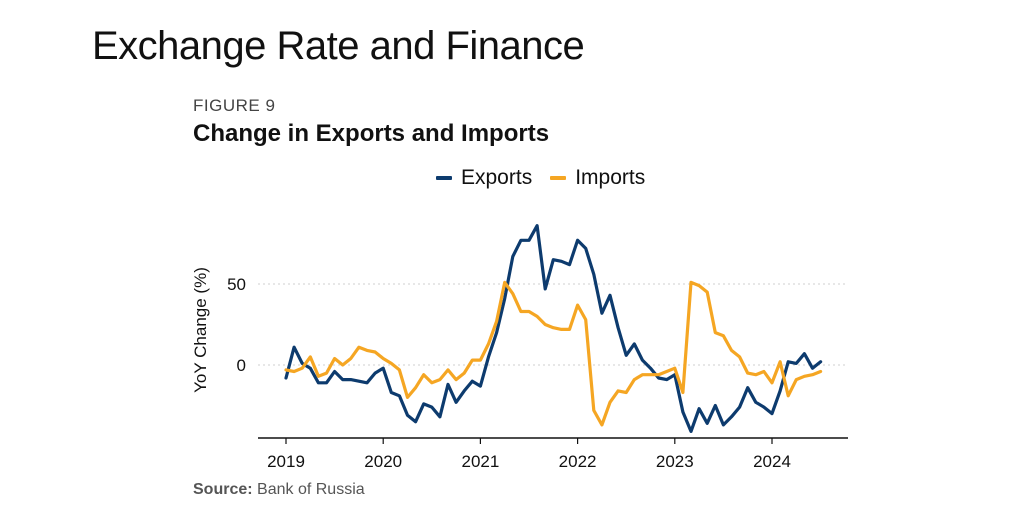  I want to click on chart-title: Change in Exports and Imports, so click(371, 133).